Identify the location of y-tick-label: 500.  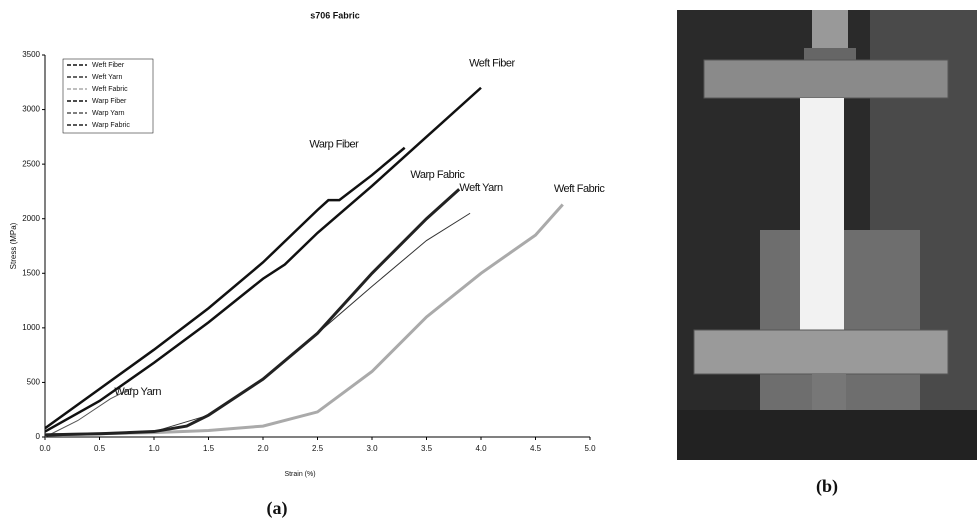
(34, 382).